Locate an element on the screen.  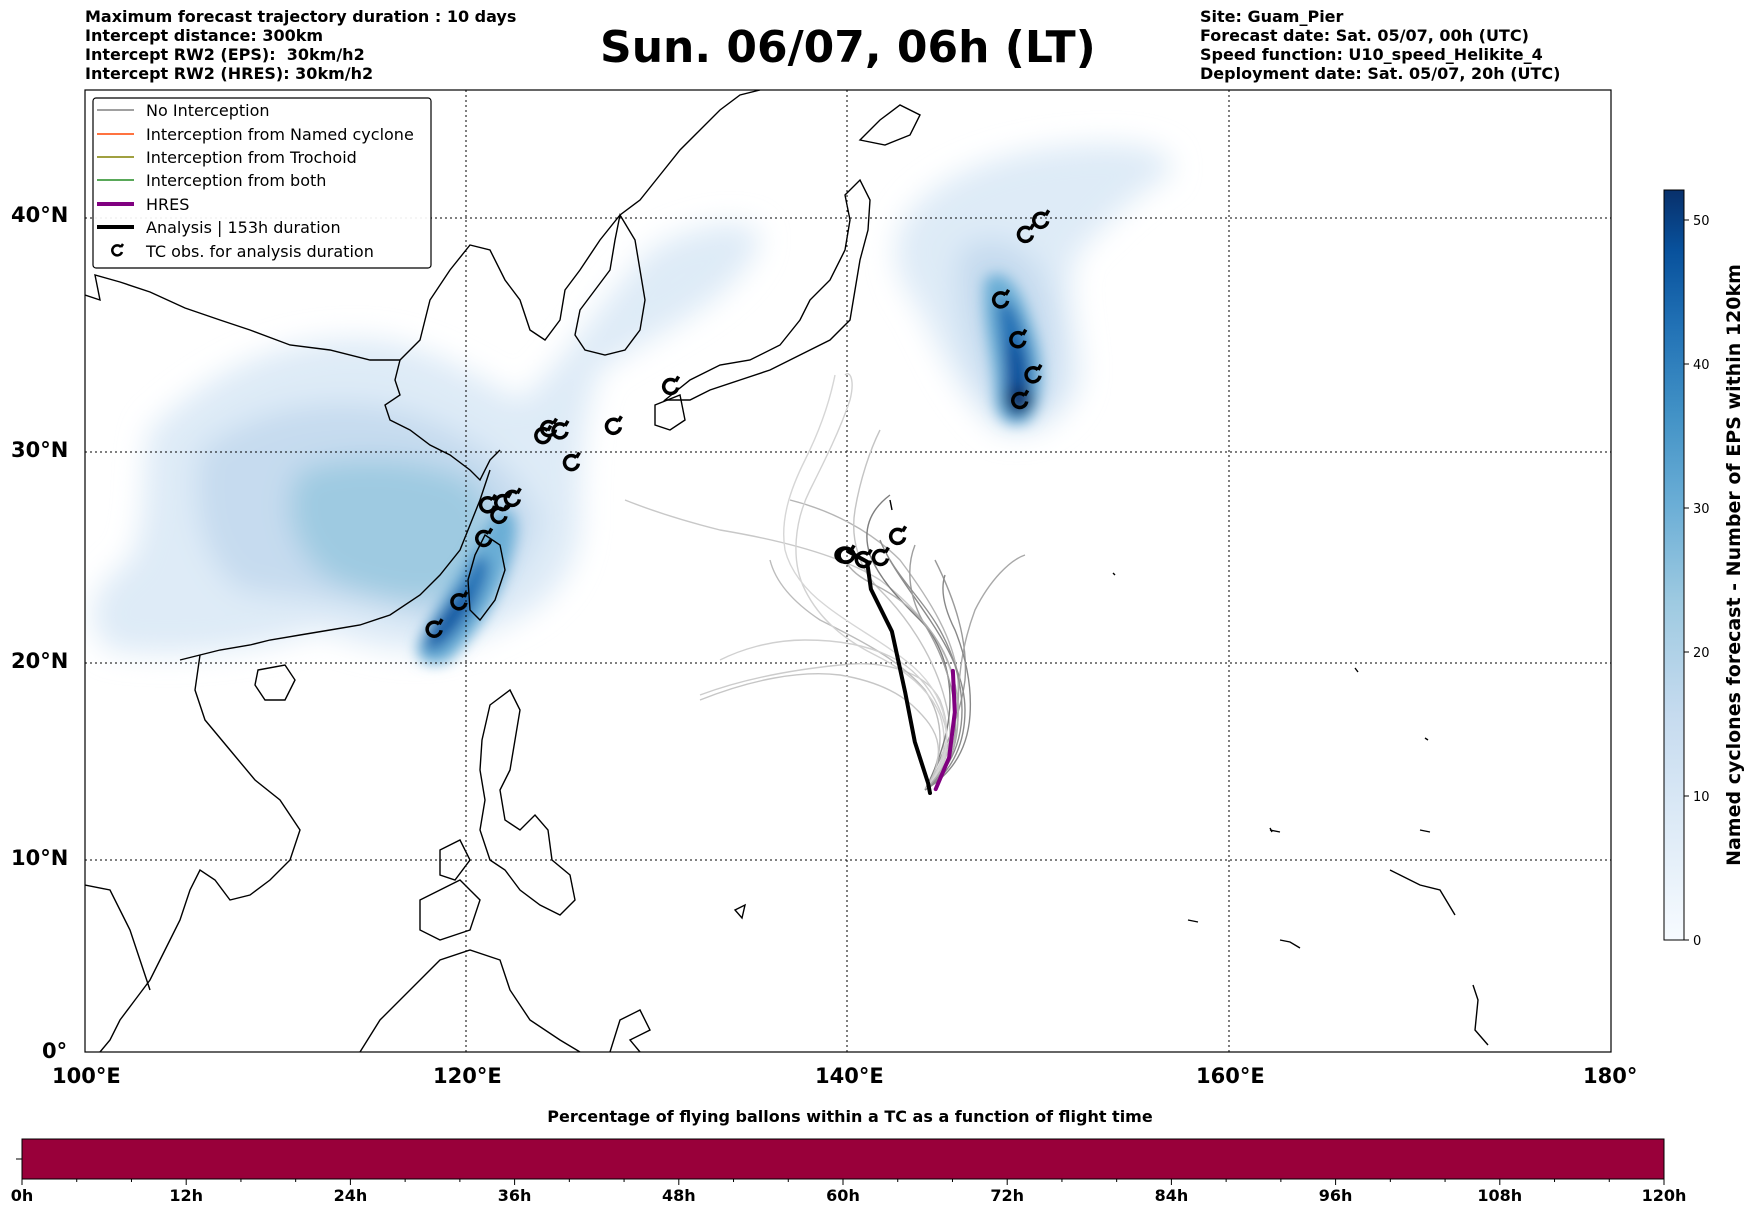
legend-label: Analysis | 153h duration is located at coordinates (243, 227).